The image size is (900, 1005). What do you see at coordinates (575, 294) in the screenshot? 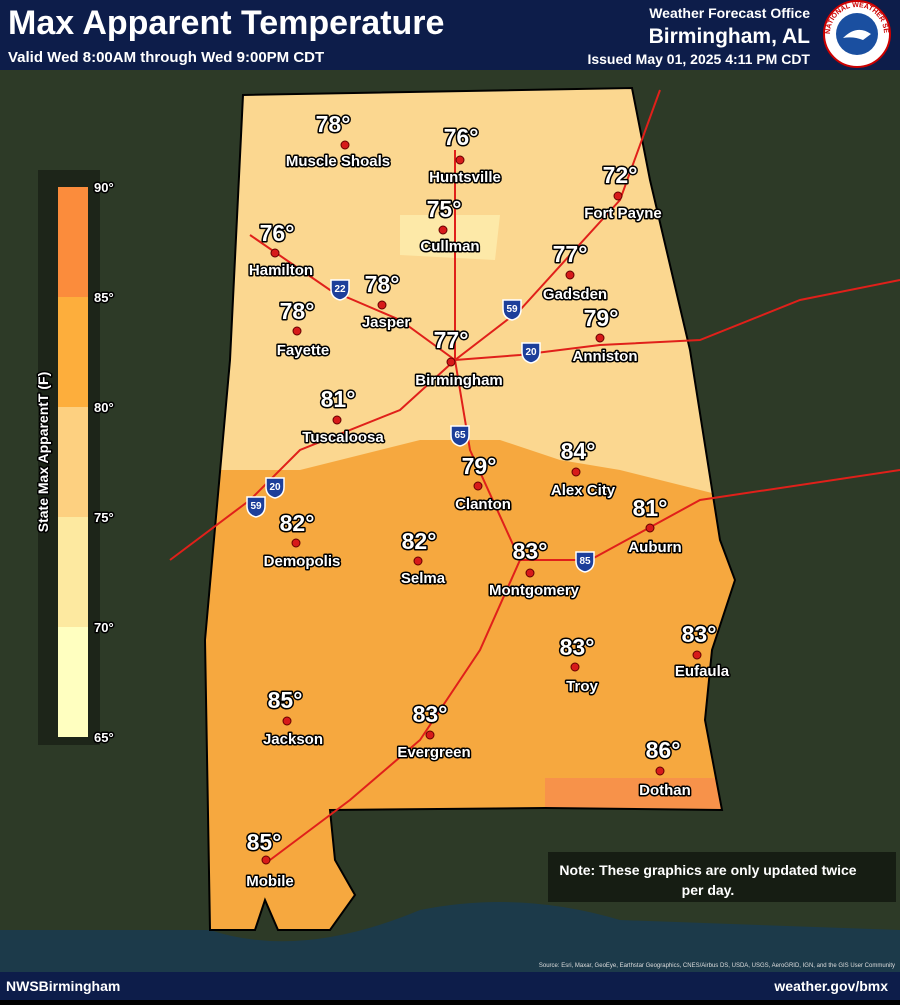
I see `city-name: Gadsden` at bounding box center [575, 294].